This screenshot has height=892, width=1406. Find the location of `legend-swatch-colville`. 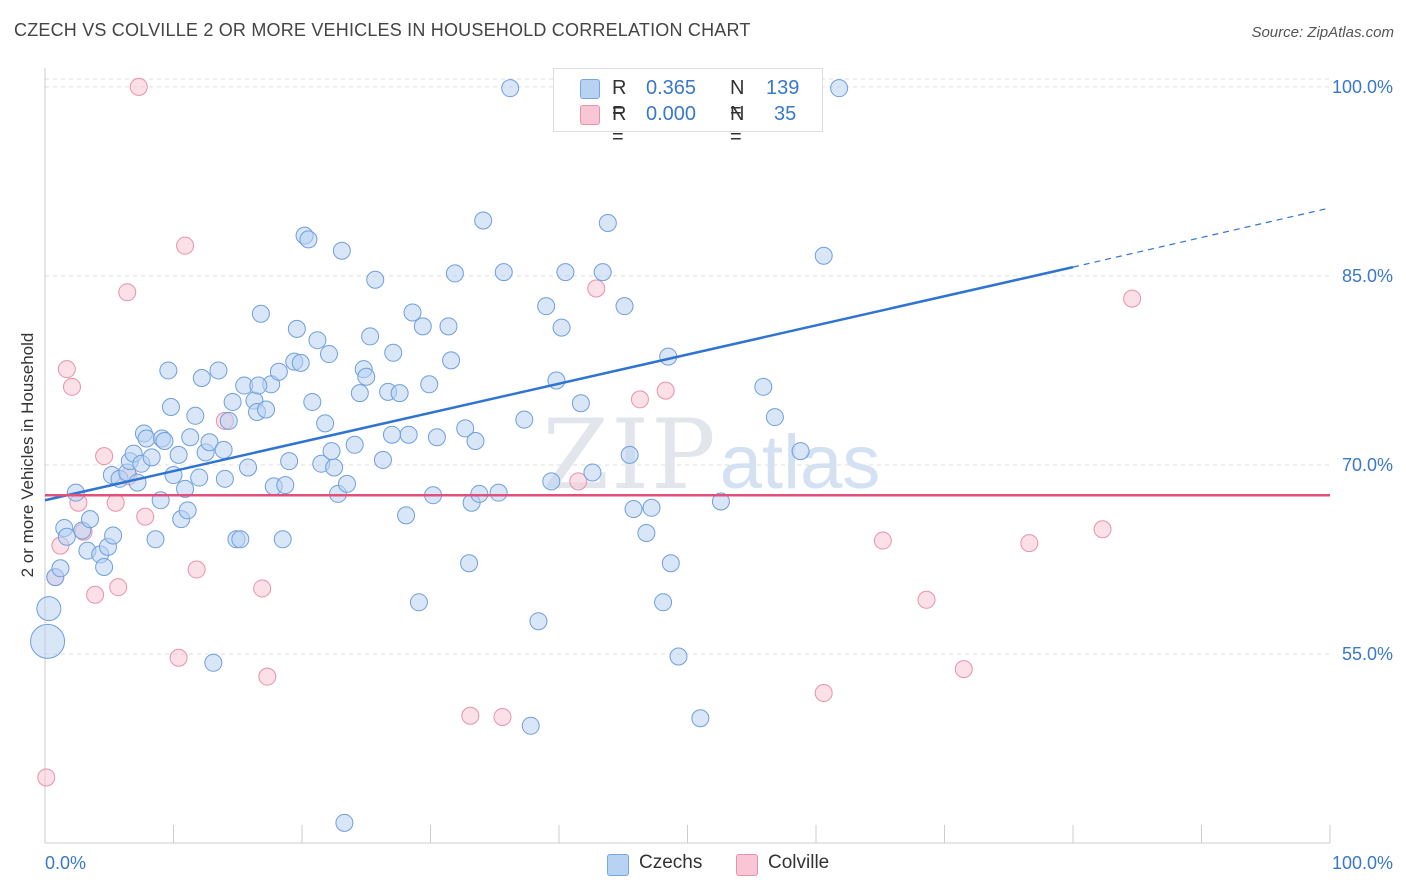

legend-swatch-colville is located at coordinates (590, 115).